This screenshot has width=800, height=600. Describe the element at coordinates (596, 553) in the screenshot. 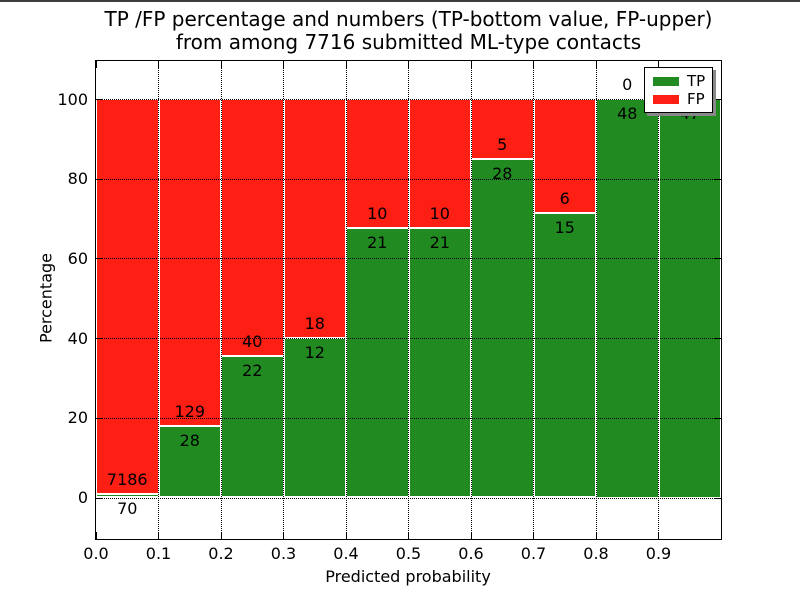

I see `x-tick-label: 0.8` at that location.